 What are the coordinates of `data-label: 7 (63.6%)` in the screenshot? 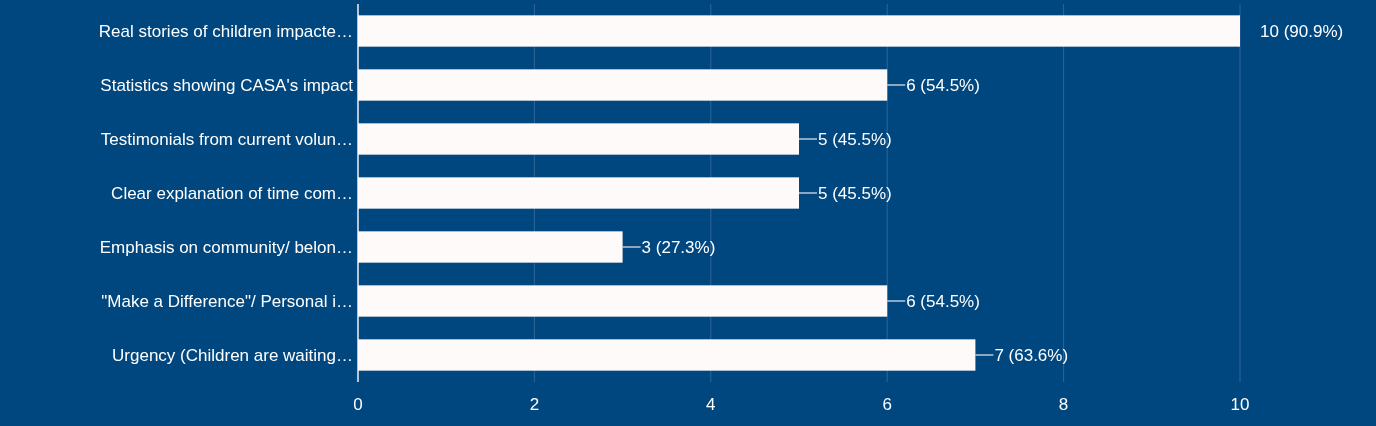 It's located at (1031, 355).